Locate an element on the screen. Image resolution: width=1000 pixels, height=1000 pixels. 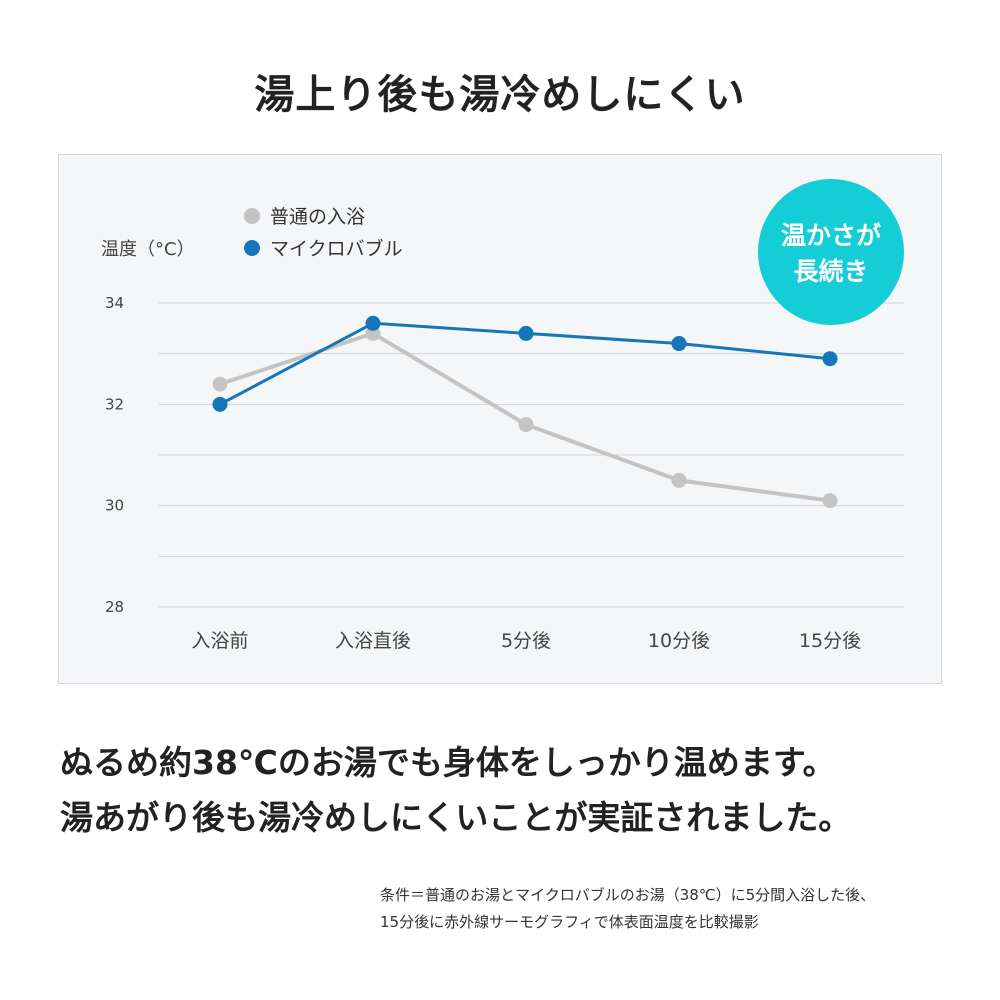
y-tick-label: 30 is located at coordinates (114, 506).